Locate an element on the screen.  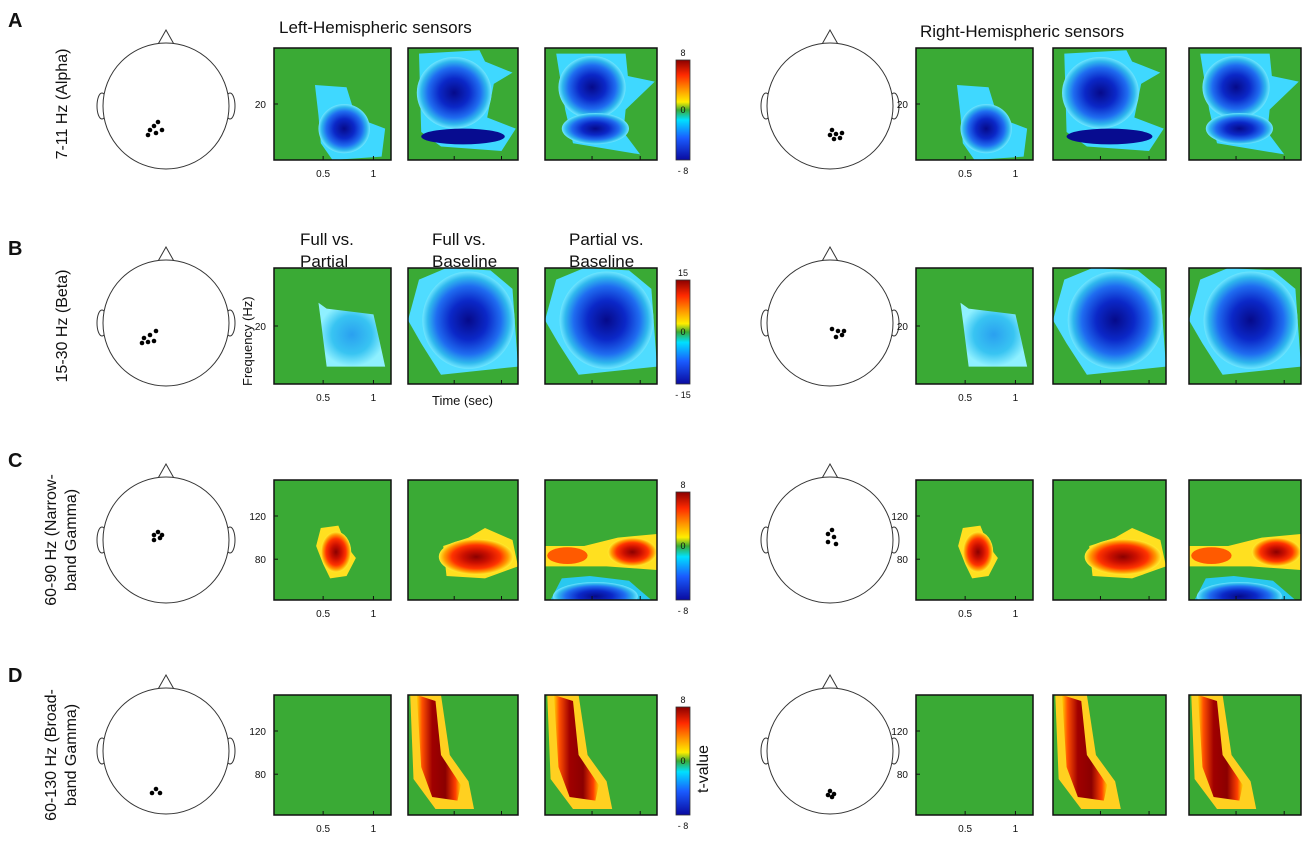
right-tf-panel-r2-c3 is located at coordinates (1245, 326).